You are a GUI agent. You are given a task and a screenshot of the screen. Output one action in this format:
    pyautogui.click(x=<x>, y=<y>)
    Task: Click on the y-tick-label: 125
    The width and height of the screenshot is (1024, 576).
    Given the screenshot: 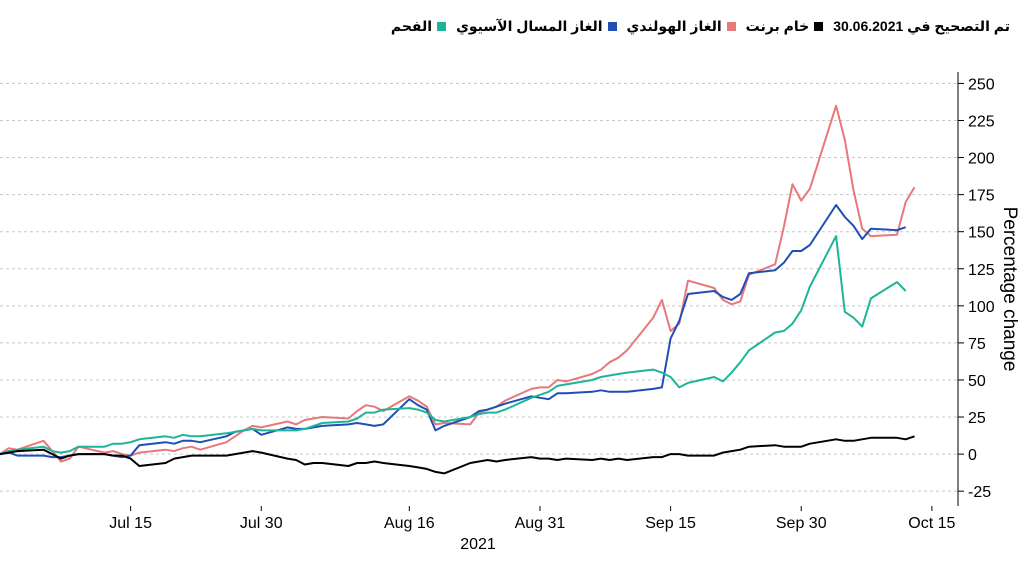 What is the action you would take?
    pyautogui.click(x=981, y=270)
    